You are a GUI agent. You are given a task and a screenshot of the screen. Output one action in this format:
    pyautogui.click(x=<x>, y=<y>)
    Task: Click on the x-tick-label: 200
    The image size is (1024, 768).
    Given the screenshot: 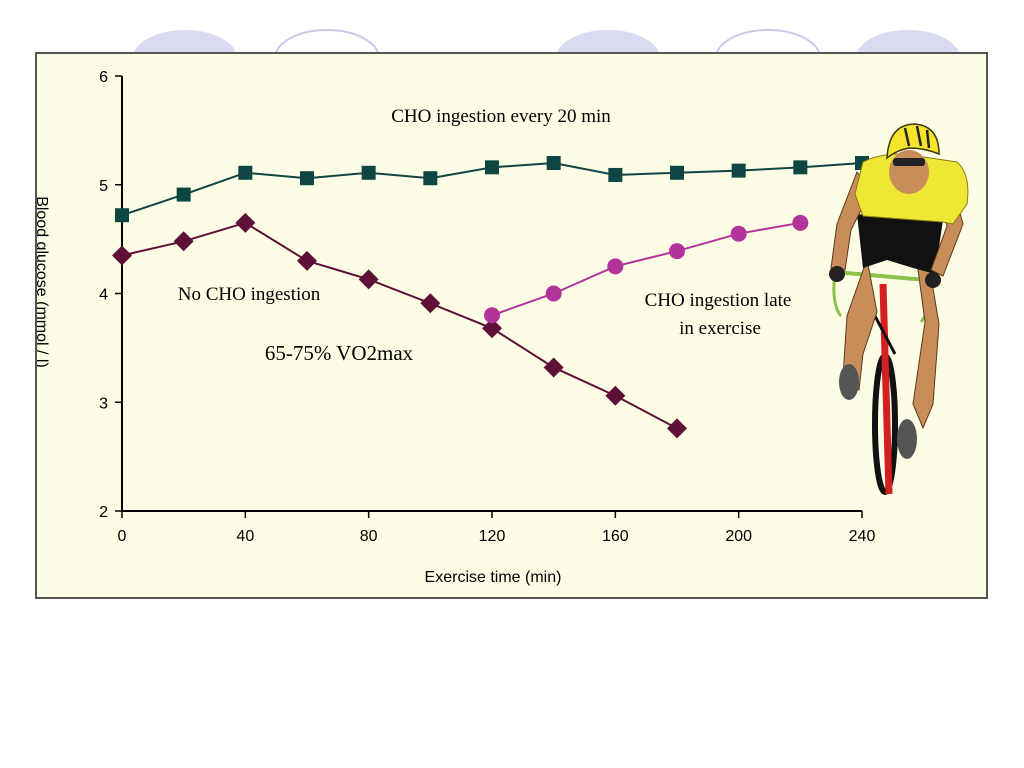 What is the action you would take?
    pyautogui.click(x=738, y=536)
    